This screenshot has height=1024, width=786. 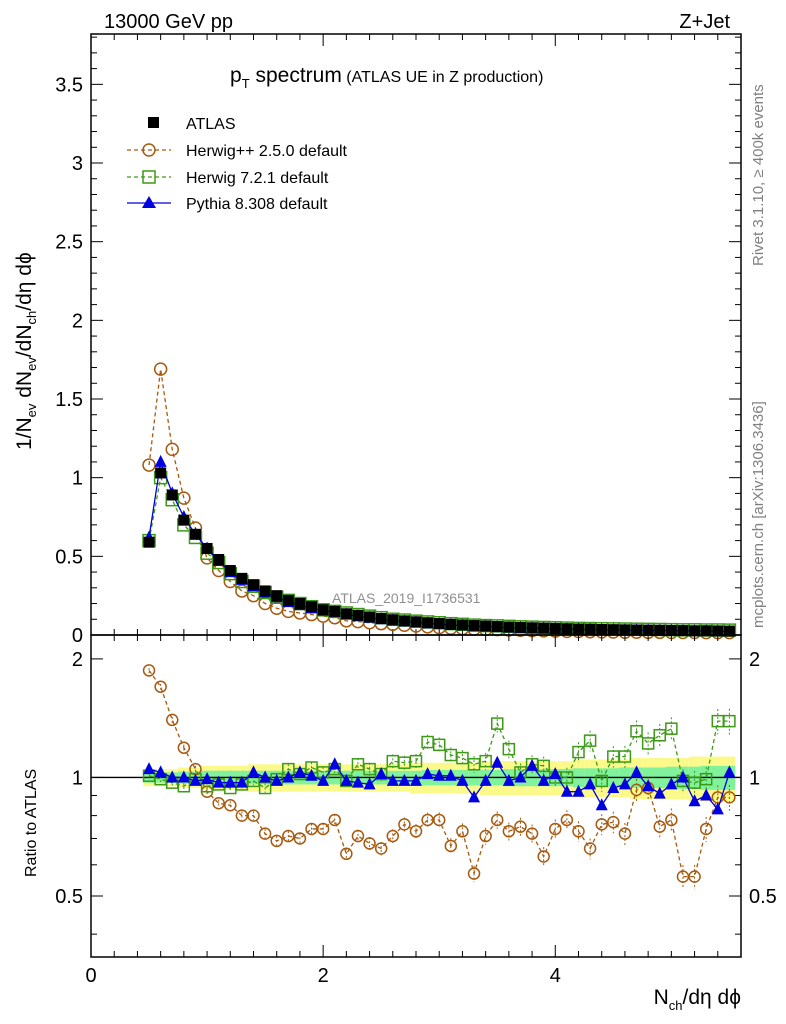 What do you see at coordinates (754, 778) in the screenshot?
I see `ratio-y-tick-label-right: 1` at bounding box center [754, 778].